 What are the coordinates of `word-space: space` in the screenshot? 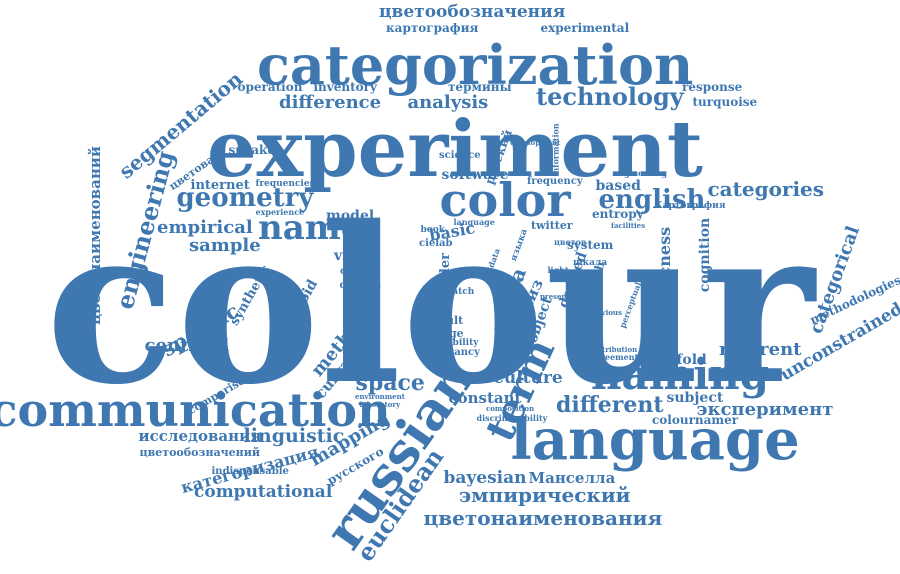 It's located at (390, 383).